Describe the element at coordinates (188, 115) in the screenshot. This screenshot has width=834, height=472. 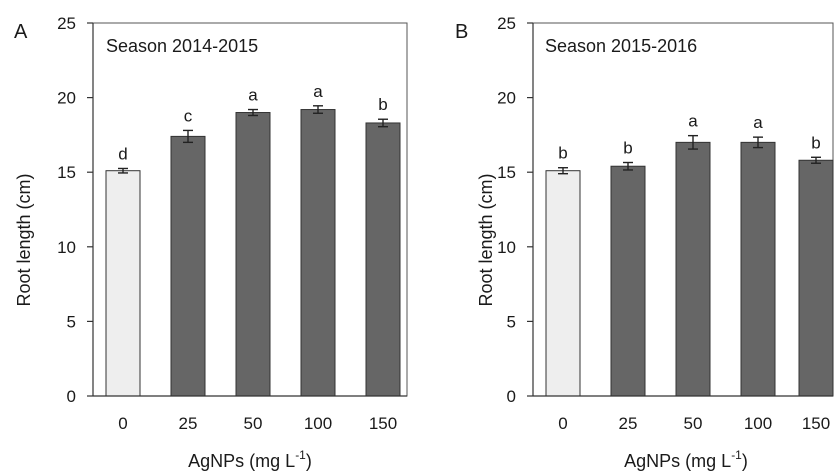
I see `significance-letter: c` at that location.